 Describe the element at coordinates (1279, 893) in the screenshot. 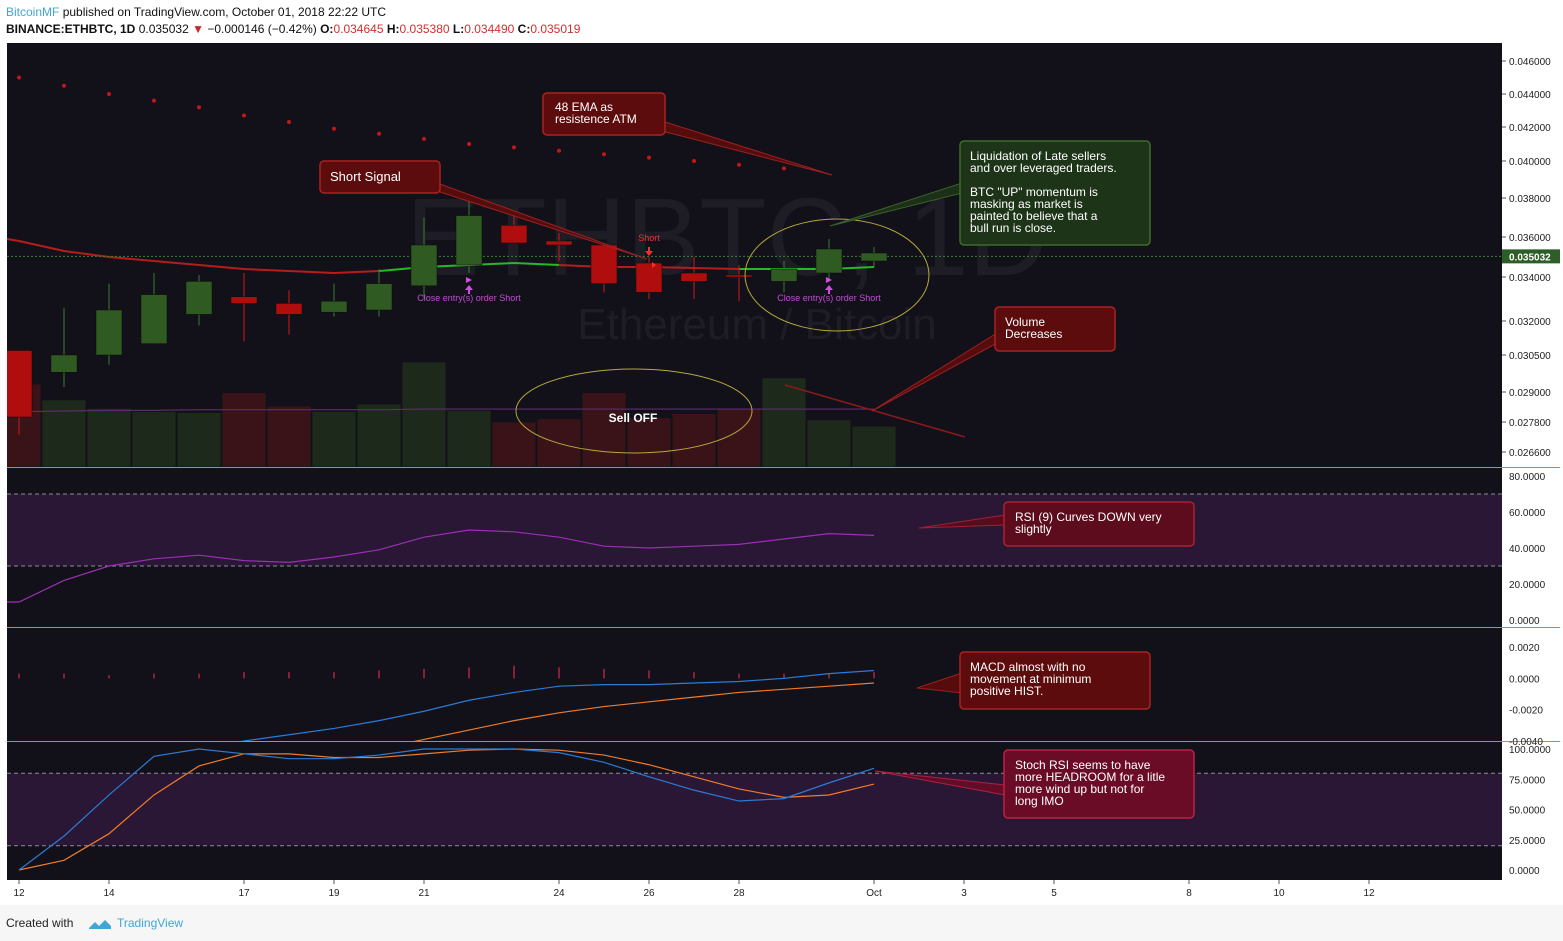

I see `time-tick-label: 10` at that location.